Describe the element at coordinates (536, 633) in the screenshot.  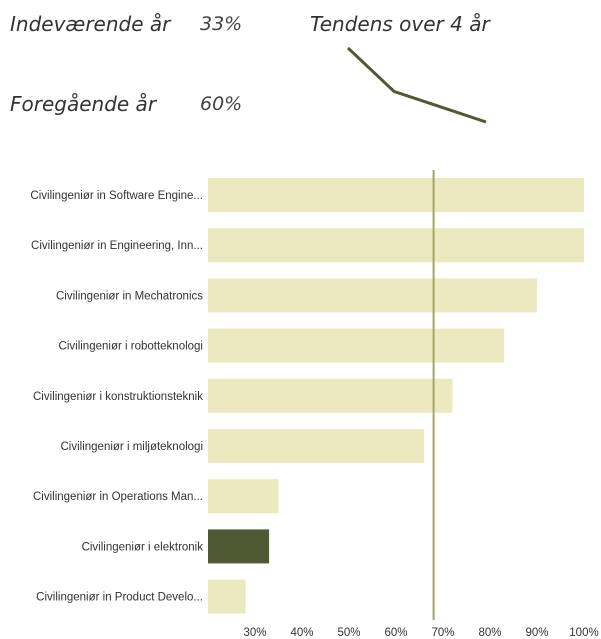
I see `x-tick-label-6: 90%` at that location.